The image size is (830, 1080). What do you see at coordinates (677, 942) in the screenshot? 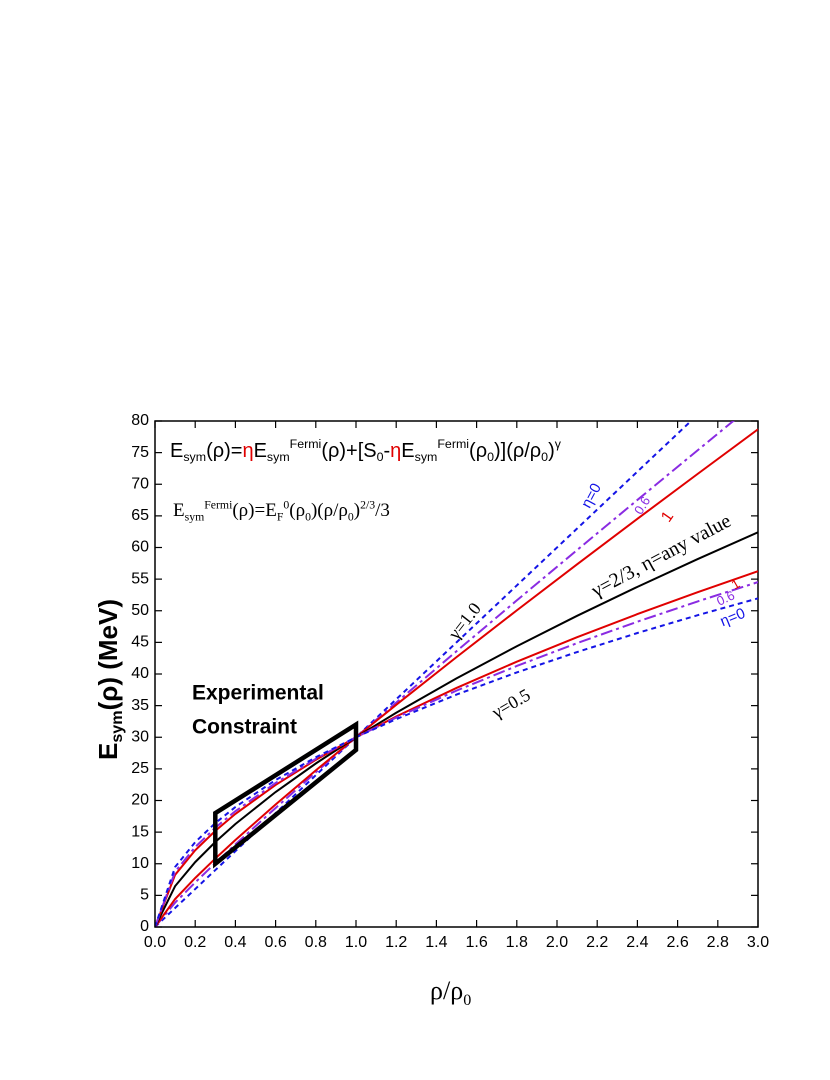
I see `x-tick-label: 2.6` at bounding box center [677, 942].